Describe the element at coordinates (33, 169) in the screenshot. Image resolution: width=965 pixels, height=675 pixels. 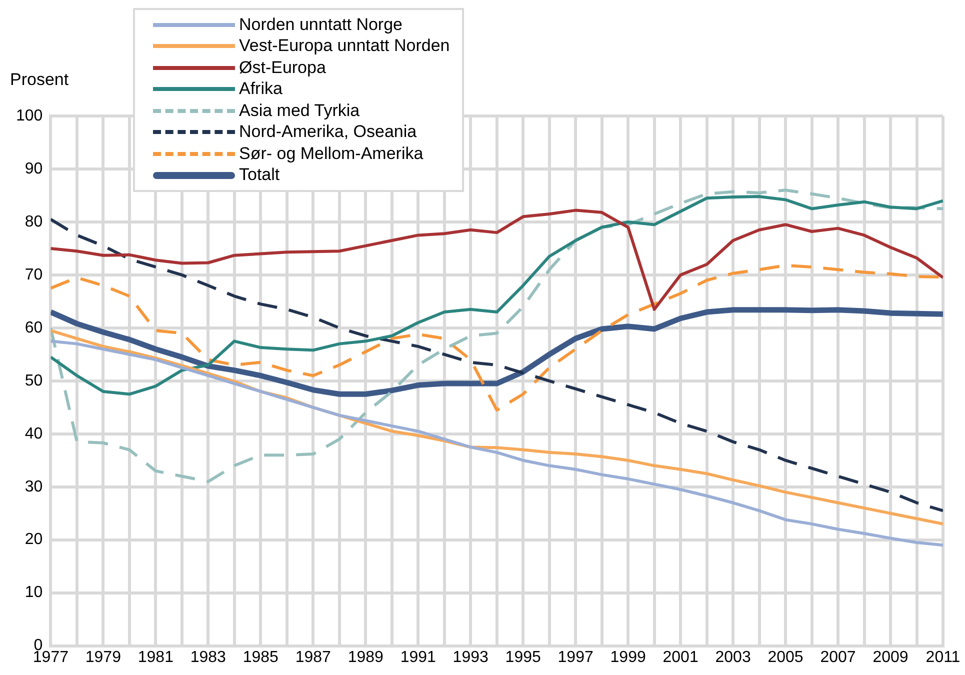
I see `y-tick-label: 90` at that location.